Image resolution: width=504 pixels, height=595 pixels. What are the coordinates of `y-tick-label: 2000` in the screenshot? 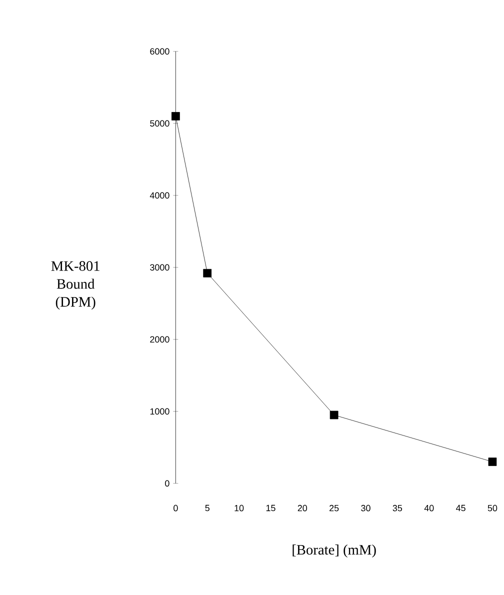 It's located at (160, 339).